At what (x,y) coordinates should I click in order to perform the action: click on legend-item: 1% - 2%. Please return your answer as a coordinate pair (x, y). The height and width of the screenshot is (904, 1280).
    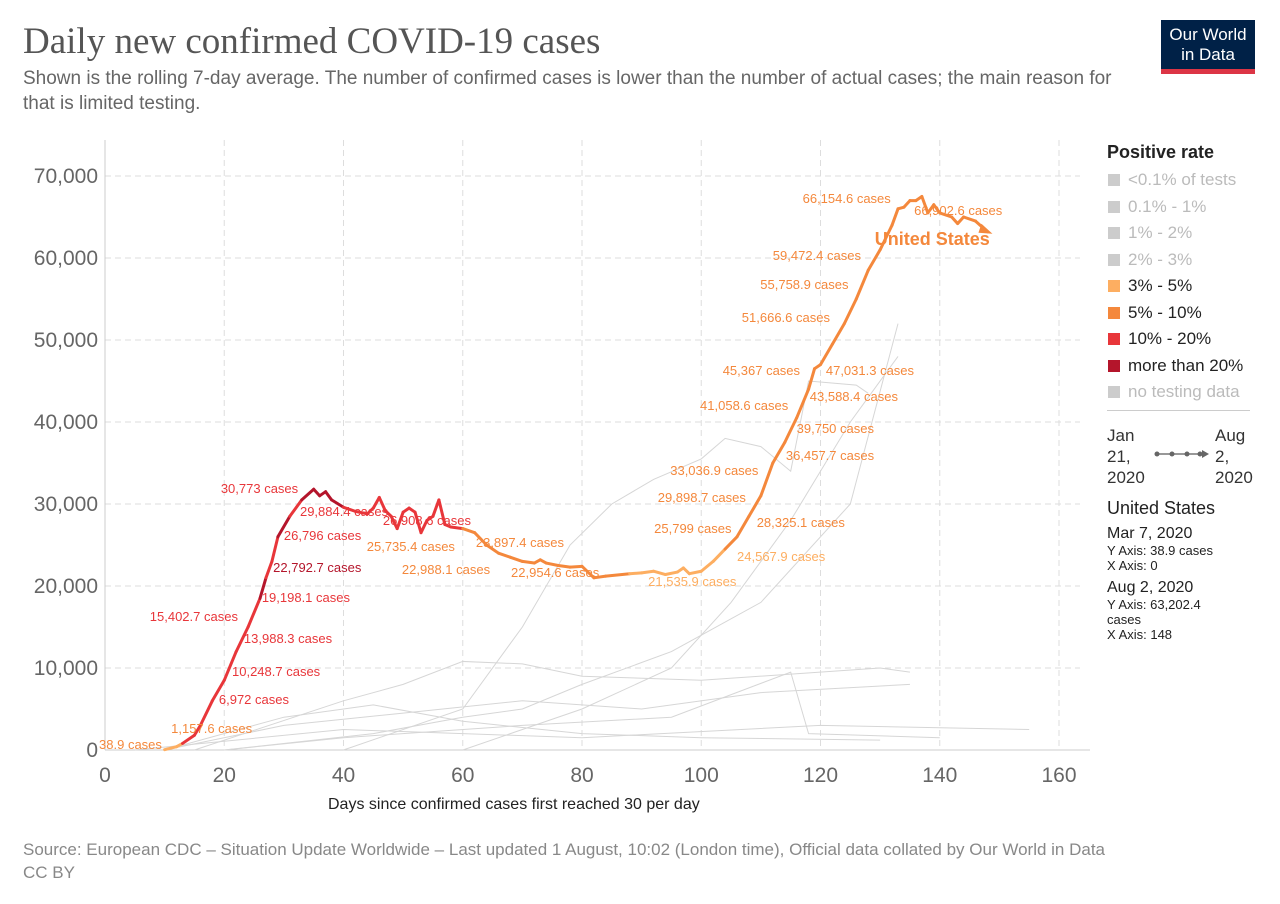
    Looking at the image, I should click on (1150, 233).